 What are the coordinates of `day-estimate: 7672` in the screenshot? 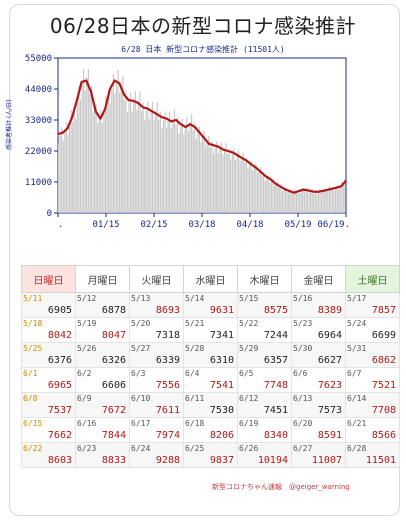 It's located at (113, 410).